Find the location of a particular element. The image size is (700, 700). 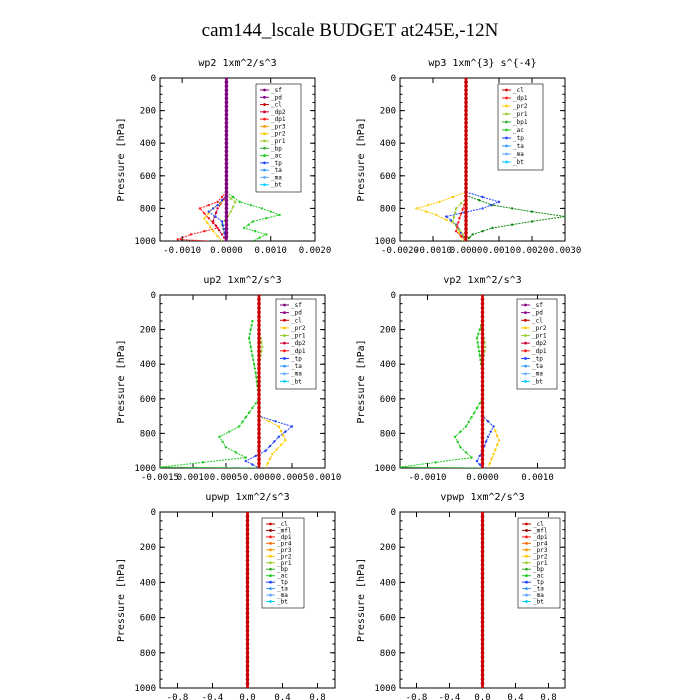

x-tick-label: 0.4 is located at coordinates (515, 696).